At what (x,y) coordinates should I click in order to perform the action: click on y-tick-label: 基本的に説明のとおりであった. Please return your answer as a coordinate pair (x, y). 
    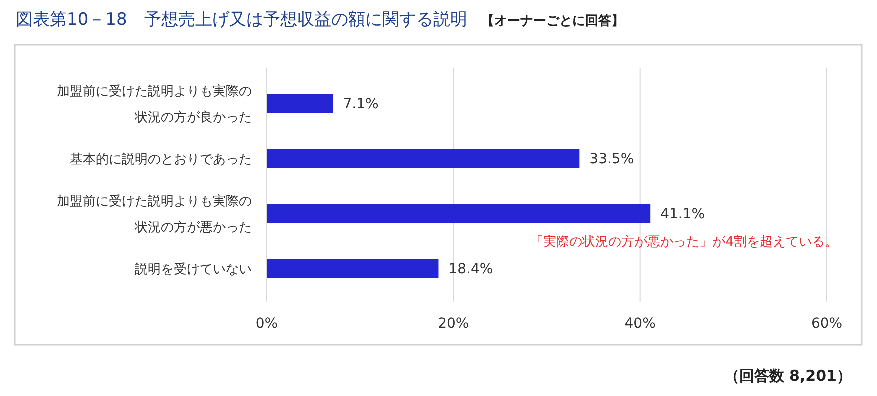
    Looking at the image, I should click on (161, 160).